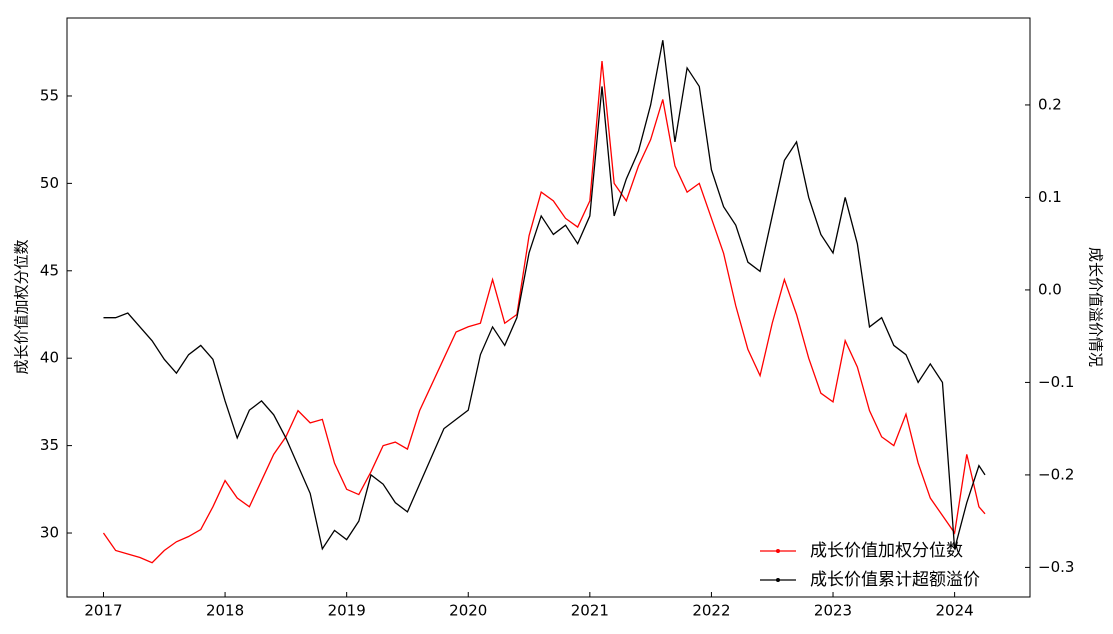  Describe the element at coordinates (49, 270) in the screenshot. I see `y-tick-label: 45` at that location.